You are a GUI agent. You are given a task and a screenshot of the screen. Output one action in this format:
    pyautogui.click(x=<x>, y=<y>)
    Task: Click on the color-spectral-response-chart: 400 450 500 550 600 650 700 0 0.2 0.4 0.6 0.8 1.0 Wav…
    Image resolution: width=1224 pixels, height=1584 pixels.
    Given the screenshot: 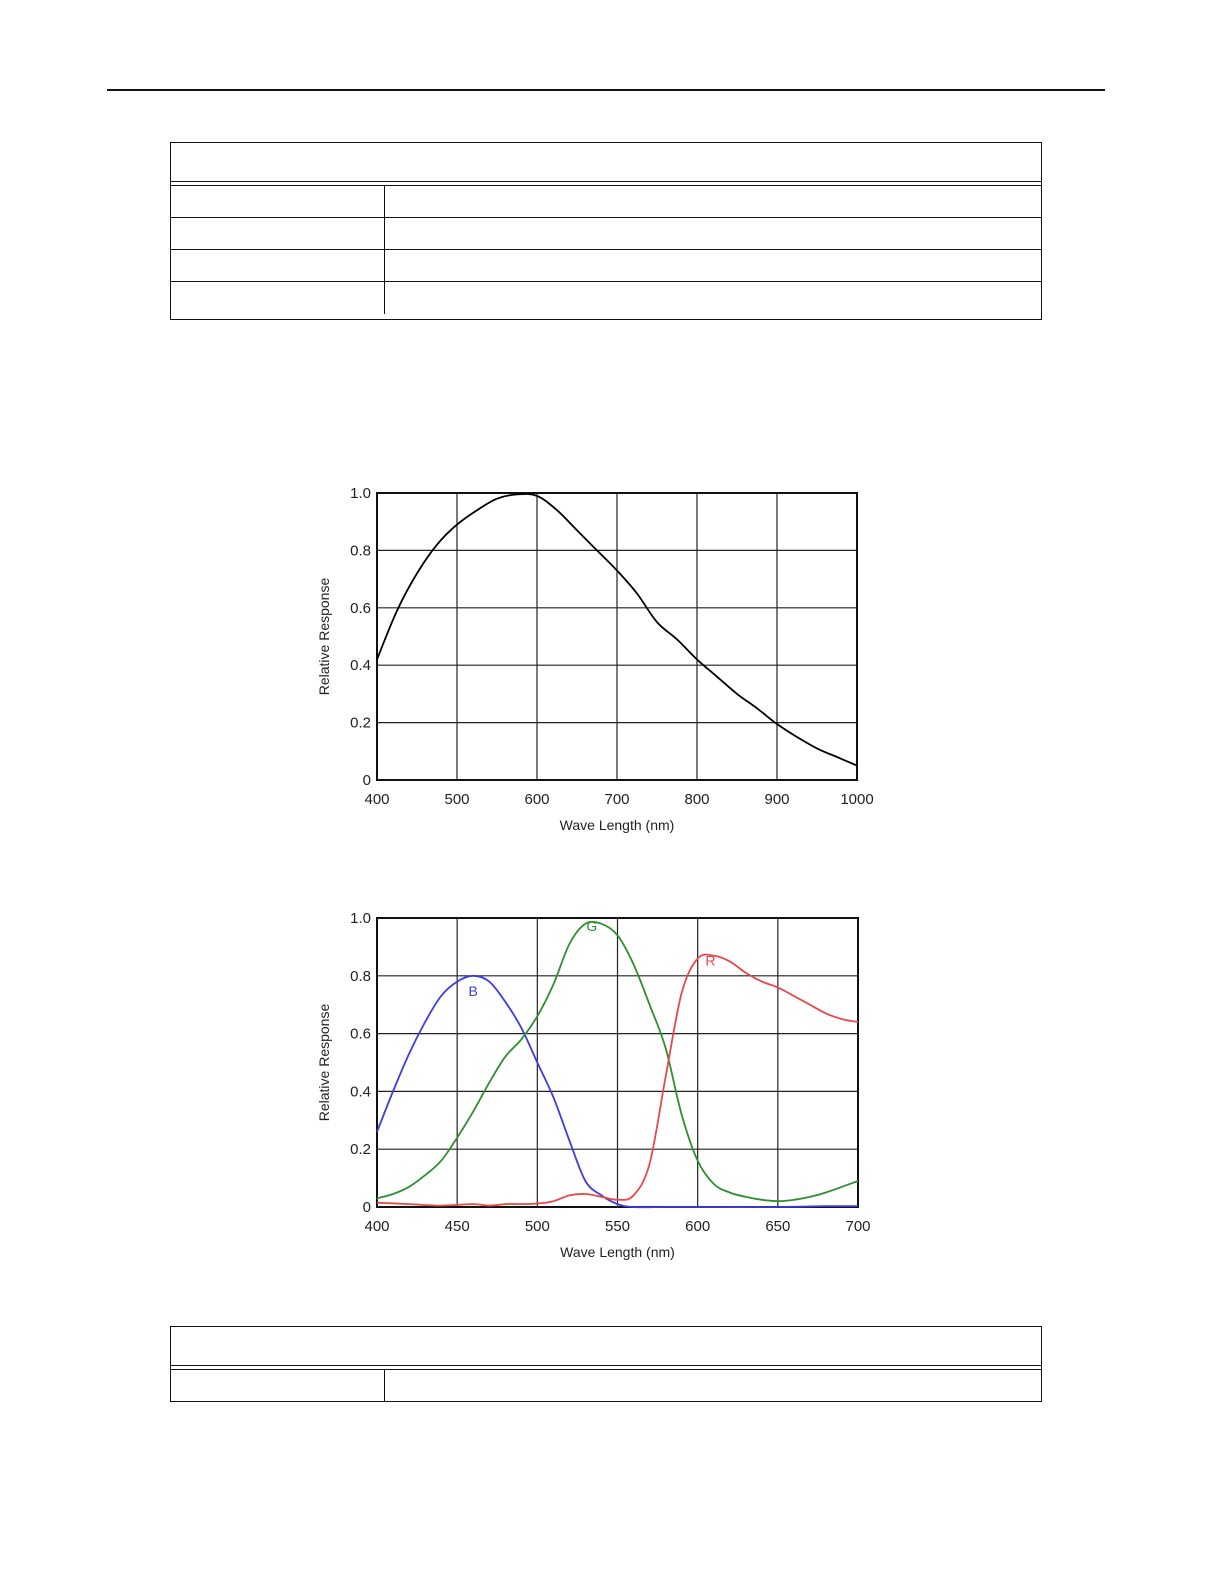 What is the action you would take?
    pyautogui.click(x=593, y=1085)
    